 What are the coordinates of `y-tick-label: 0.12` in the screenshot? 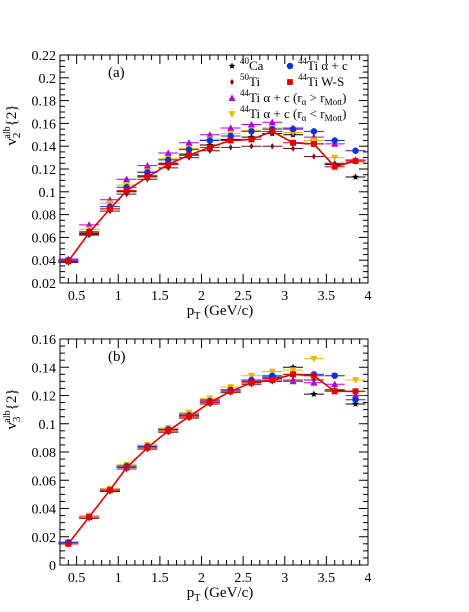 It's located at (44, 397).